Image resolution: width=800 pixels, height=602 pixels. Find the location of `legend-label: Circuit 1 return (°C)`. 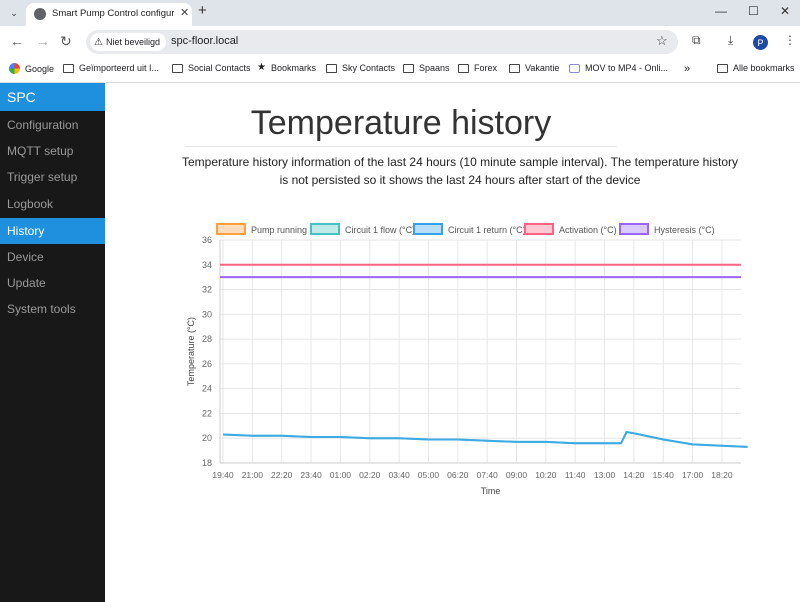

legend-label: Circuit 1 return (°C) is located at coordinates (487, 230).